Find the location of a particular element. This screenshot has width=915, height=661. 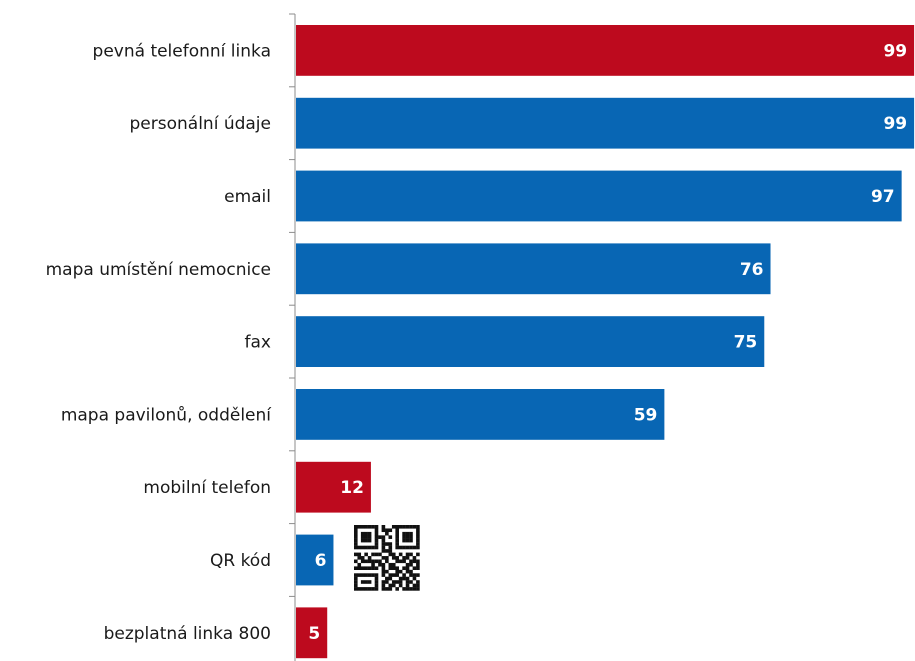

data-label: 97 is located at coordinates (883, 197).